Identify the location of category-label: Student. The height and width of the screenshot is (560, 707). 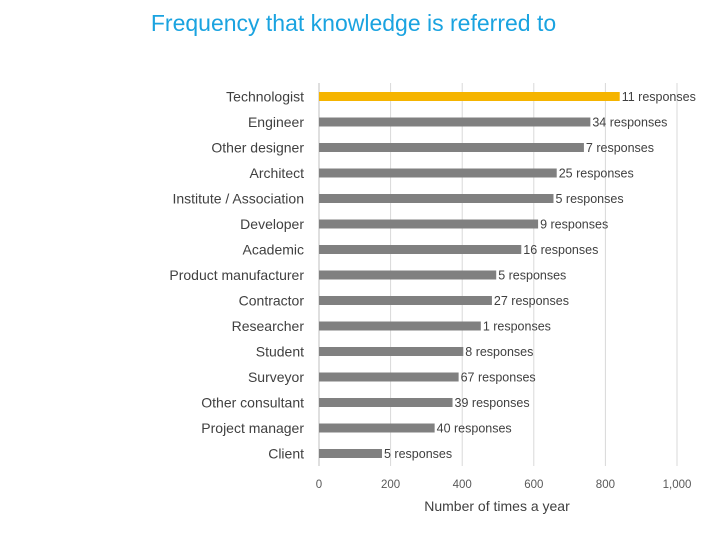
(280, 352).